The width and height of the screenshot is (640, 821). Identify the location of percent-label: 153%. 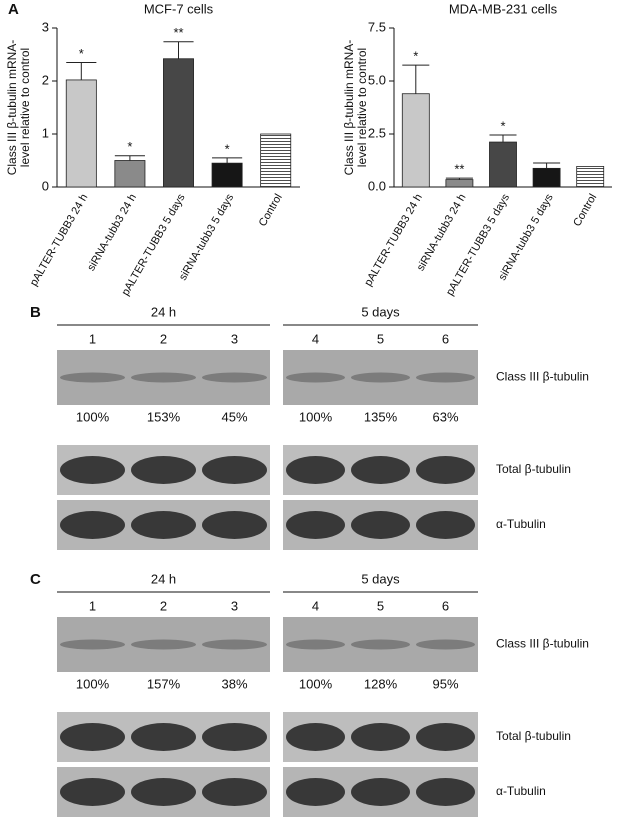
(164, 416).